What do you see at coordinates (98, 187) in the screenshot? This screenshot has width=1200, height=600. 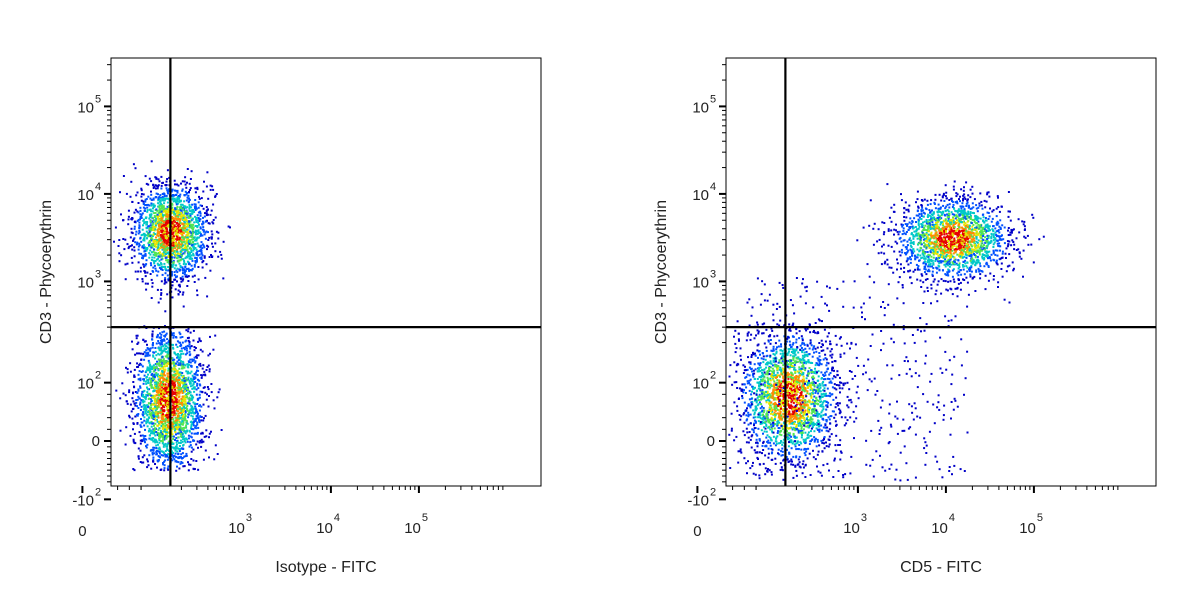 I see `y-tick-exponent: 4` at bounding box center [98, 187].